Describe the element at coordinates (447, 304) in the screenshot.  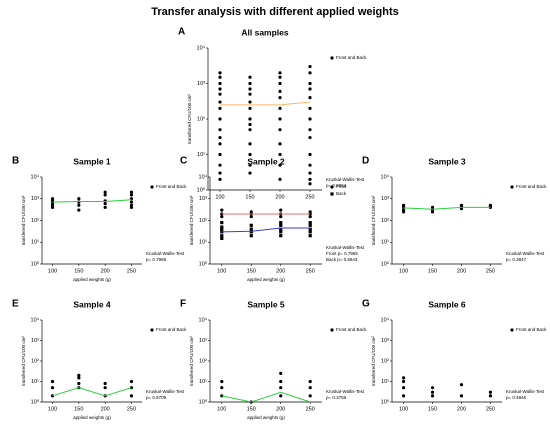
I see `panel-title: Sample 6` at that location.